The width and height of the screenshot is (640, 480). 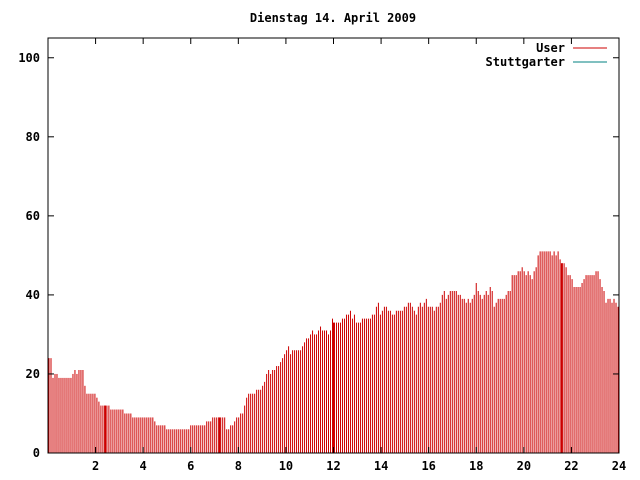 What do you see at coordinates (95, 466) in the screenshot?
I see `x-tick-label: 2` at bounding box center [95, 466].